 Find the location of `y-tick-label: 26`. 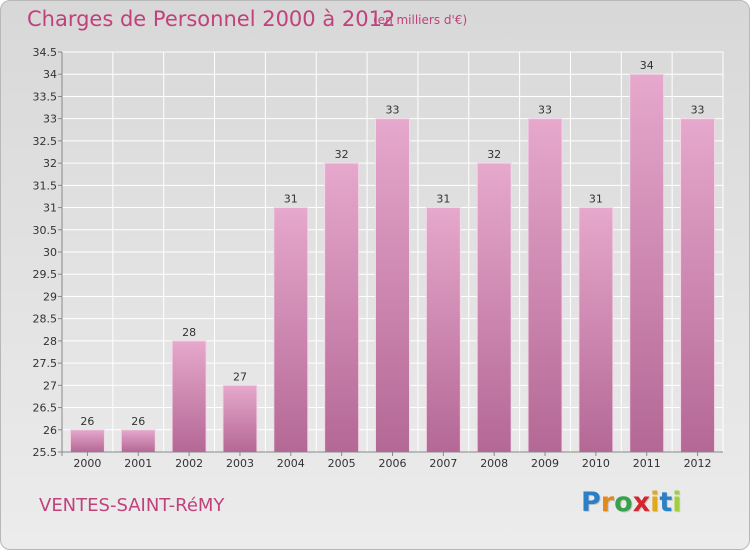

y-tick-label: 26 is located at coordinates (50, 430).